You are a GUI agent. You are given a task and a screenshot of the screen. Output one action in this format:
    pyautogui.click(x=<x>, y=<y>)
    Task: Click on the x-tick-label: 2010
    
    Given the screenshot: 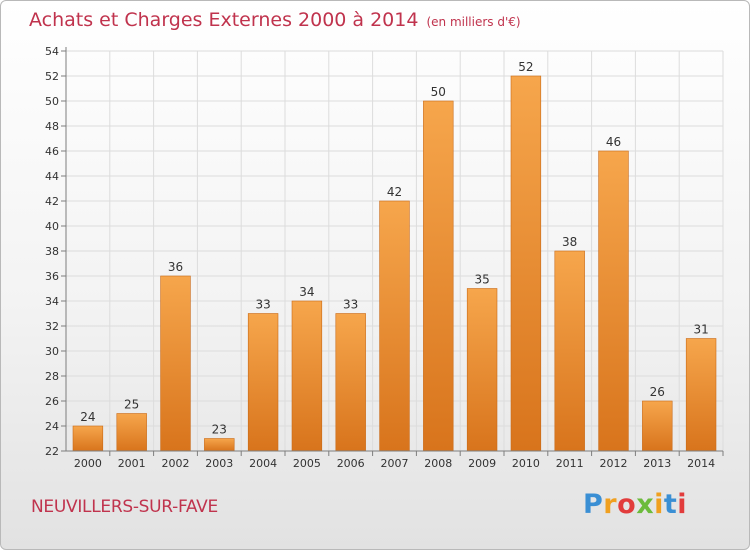 What is the action you would take?
    pyautogui.click(x=526, y=463)
    